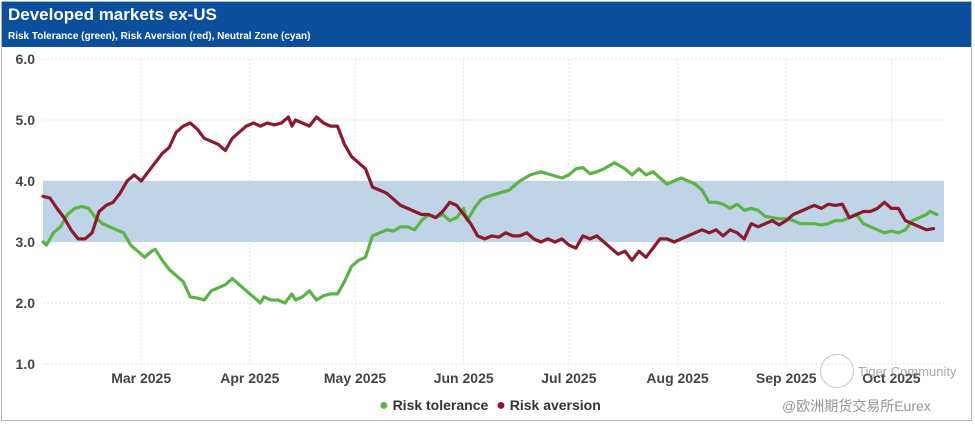 The height and width of the screenshot is (424, 975). Describe the element at coordinates (891, 378) in the screenshot. I see `x-tick-label: Oct 2025` at that location.